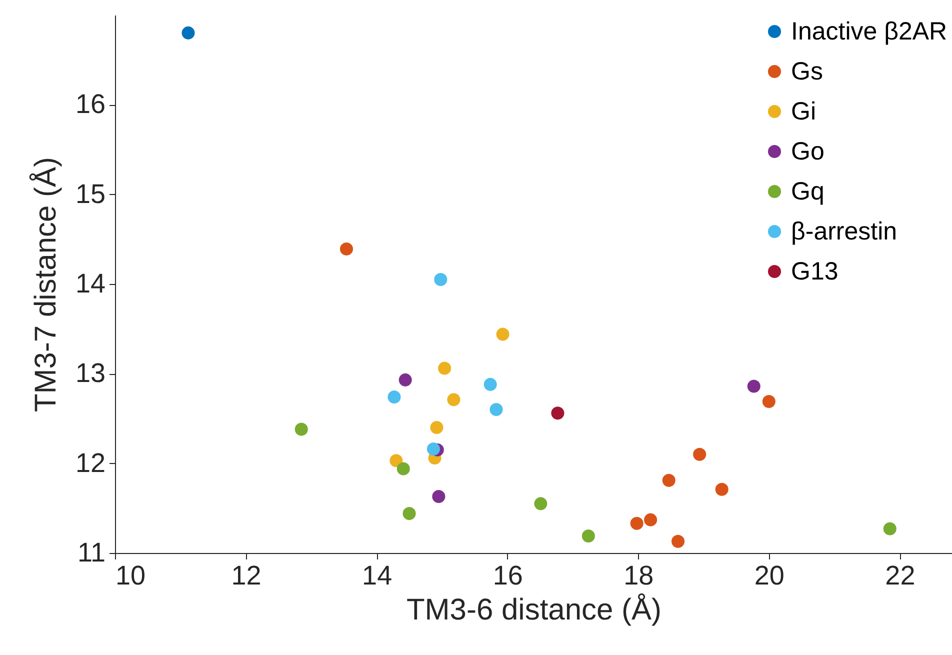 Image resolution: width=952 pixels, height=655 pixels. What do you see at coordinates (814, 272) in the screenshot?
I see `legend-label: G13` at bounding box center [814, 272].